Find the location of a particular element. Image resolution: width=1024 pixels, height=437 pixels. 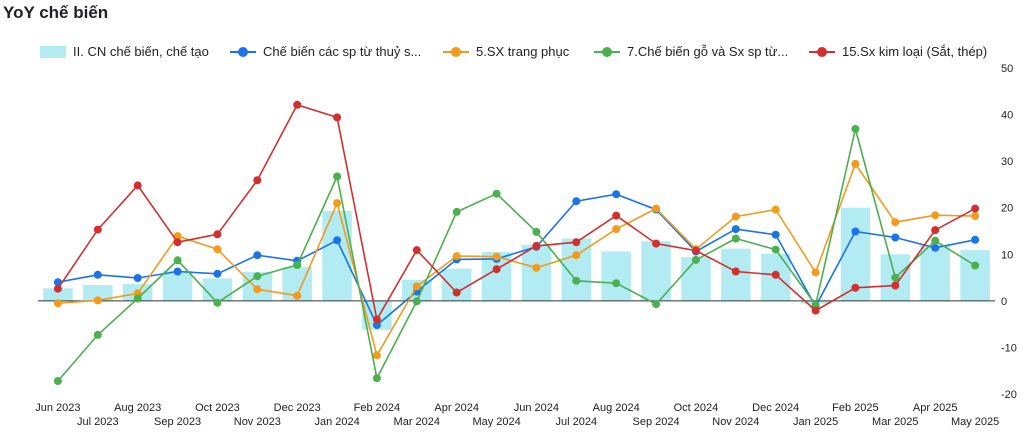

legend-item-series-4: 15.Sx kim loại (Sắt, thép) is located at coordinates (898, 51).